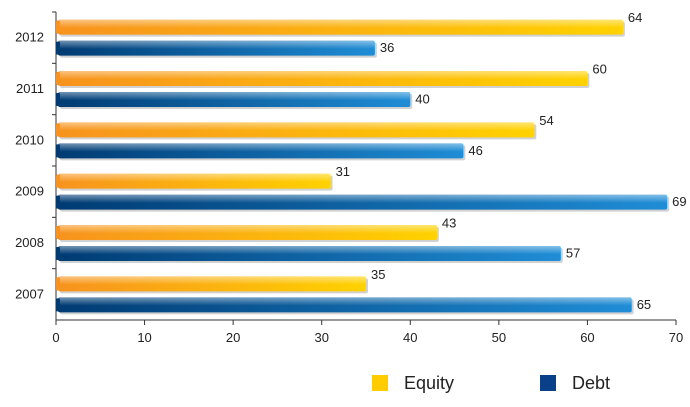 Image resolution: width=690 pixels, height=407 pixels. What do you see at coordinates (422, 99) in the screenshot?
I see `data-label-debt: 40` at bounding box center [422, 99].